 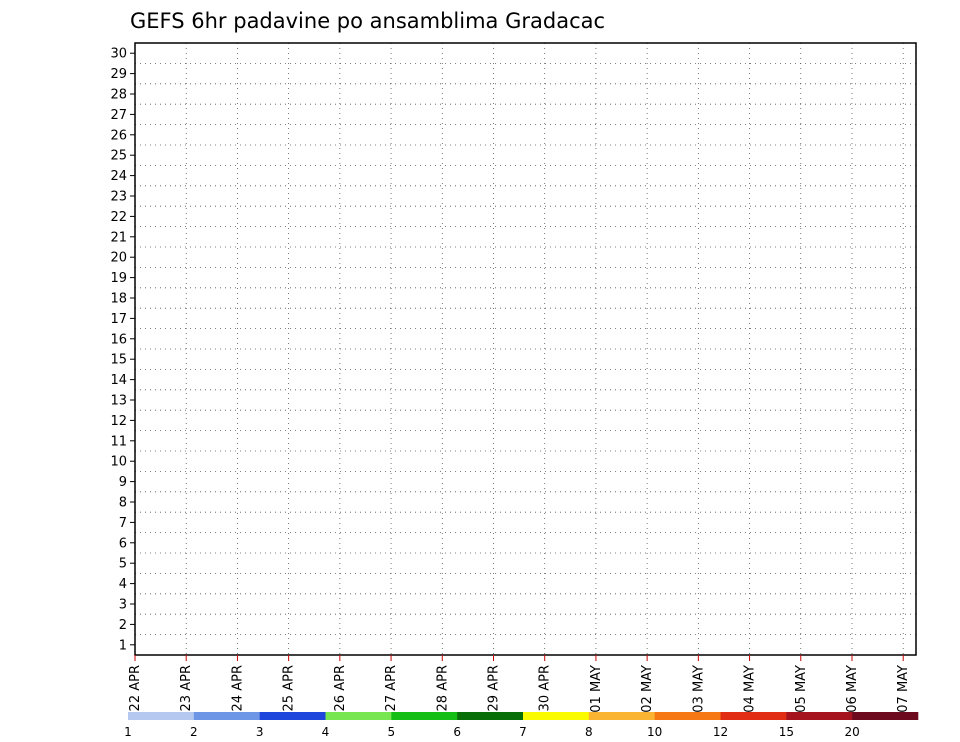 What do you see at coordinates (118, 441) in the screenshot?
I see `y-tick-label: 11` at bounding box center [118, 441].